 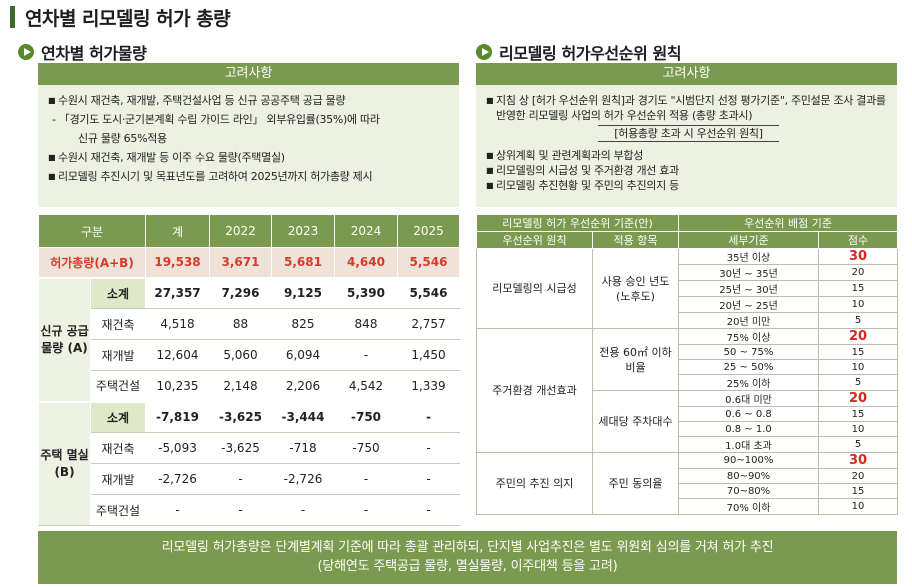 I want to click on table-row: 주택건설 - - - - -, so click(x=249, y=510).